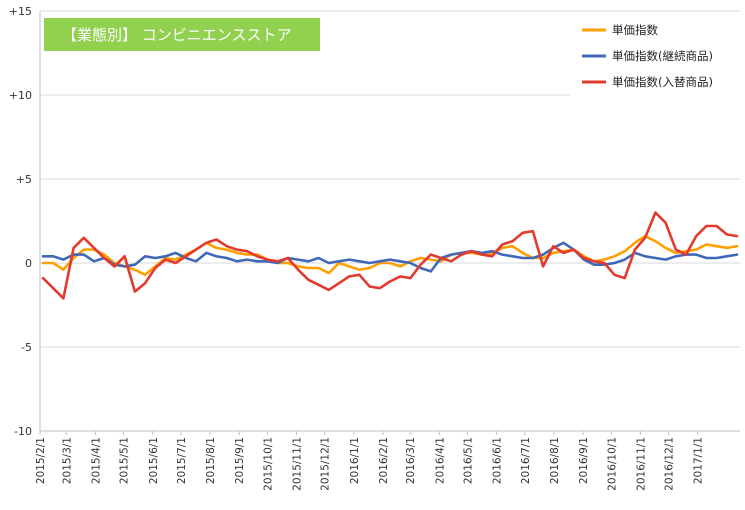  I want to click on x-tick-label: 2015/11/1, so click(298, 464).